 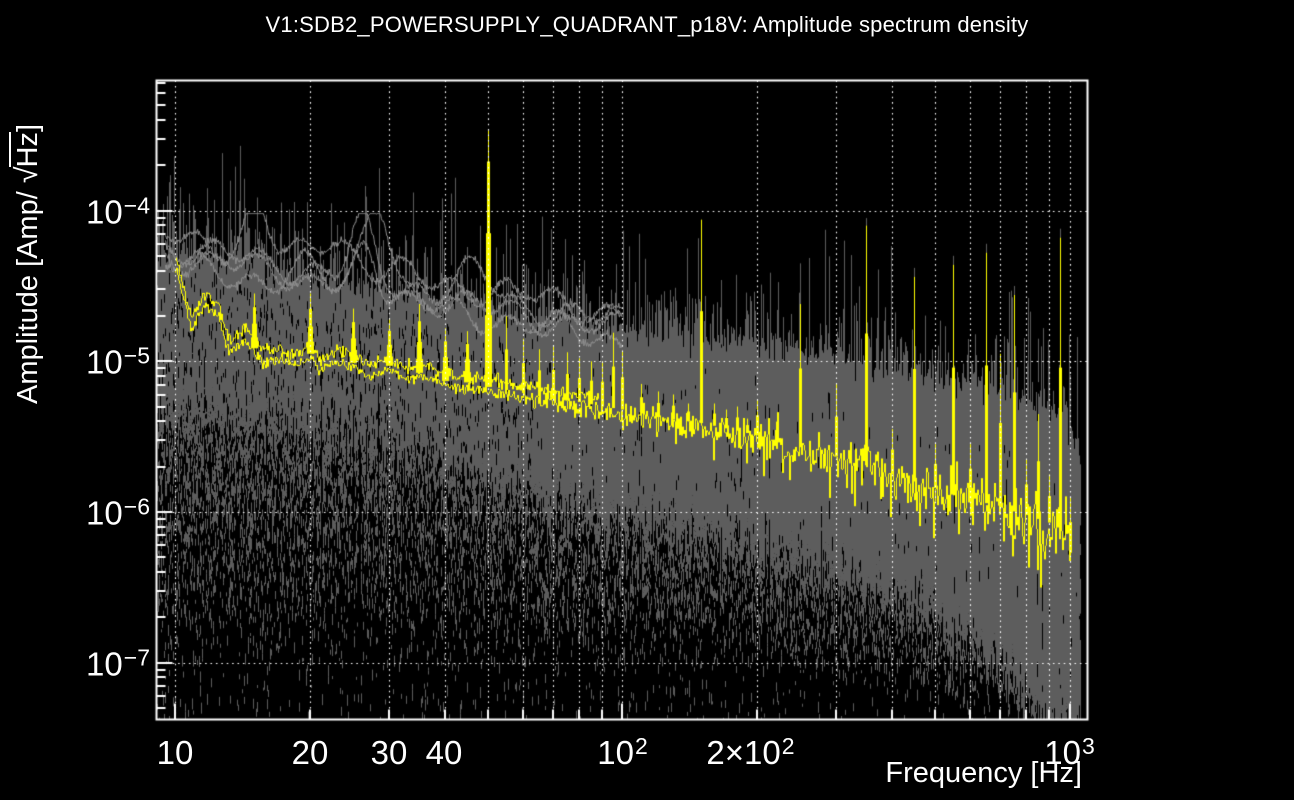 I want to click on sqrt-symbol: √, so click(x=27, y=175).